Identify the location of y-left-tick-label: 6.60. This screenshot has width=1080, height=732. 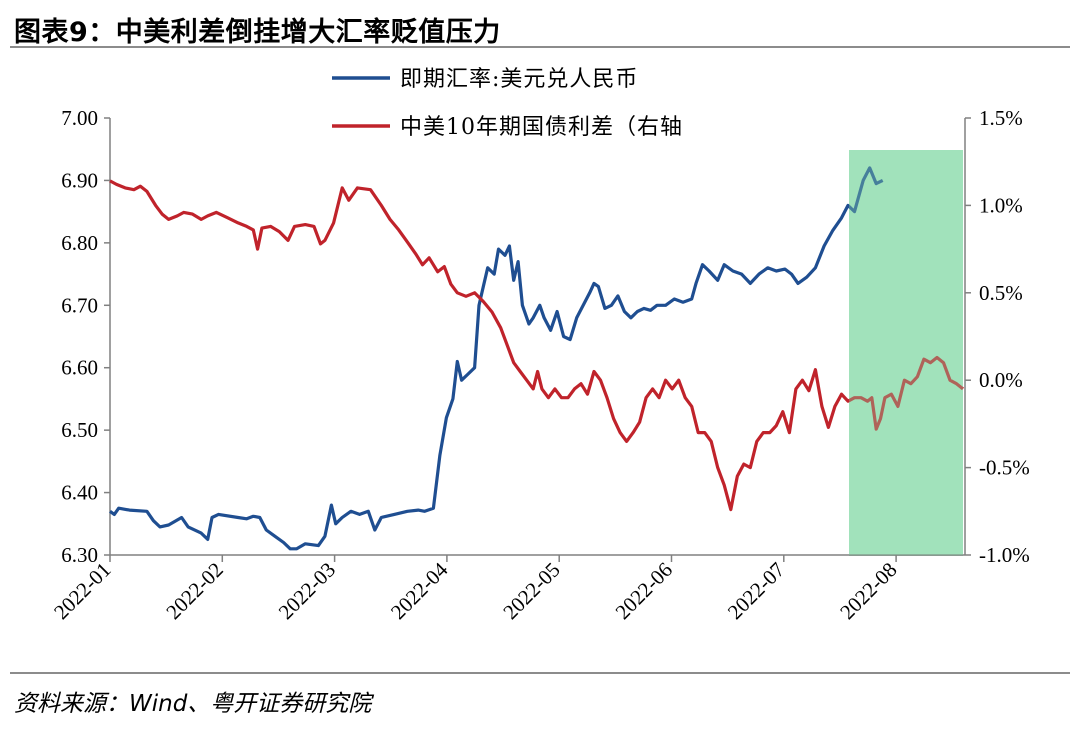
(79, 368).